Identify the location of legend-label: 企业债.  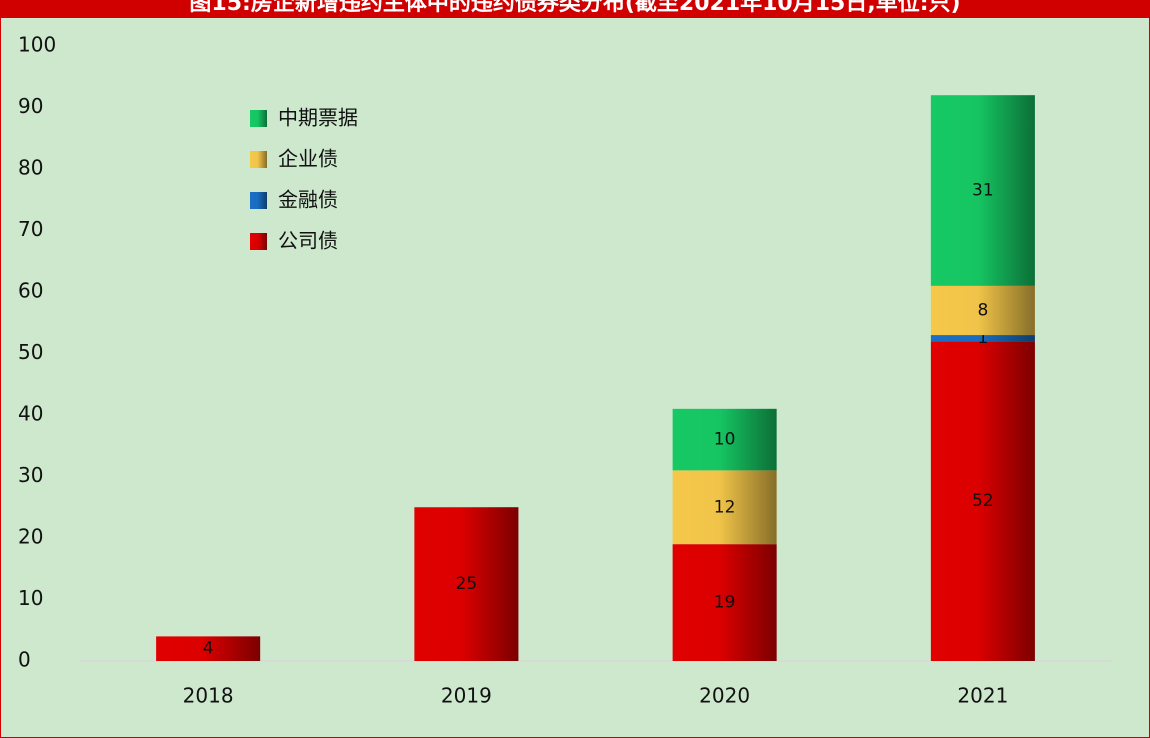
(308, 159).